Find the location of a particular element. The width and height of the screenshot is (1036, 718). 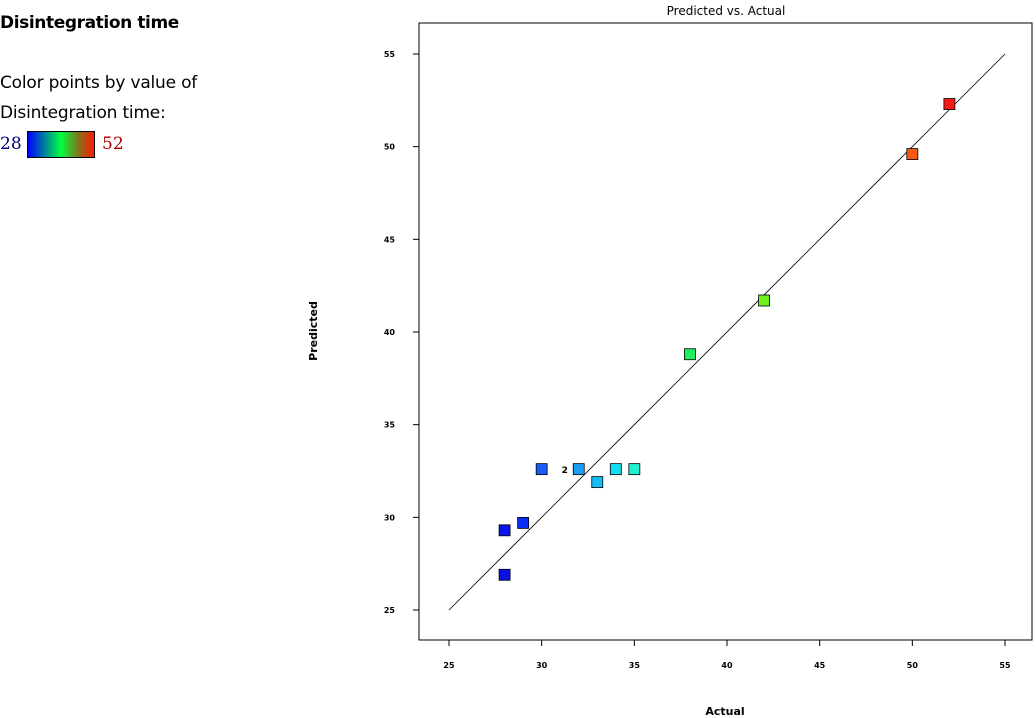

y-tick-label: 30 is located at coordinates (390, 517).